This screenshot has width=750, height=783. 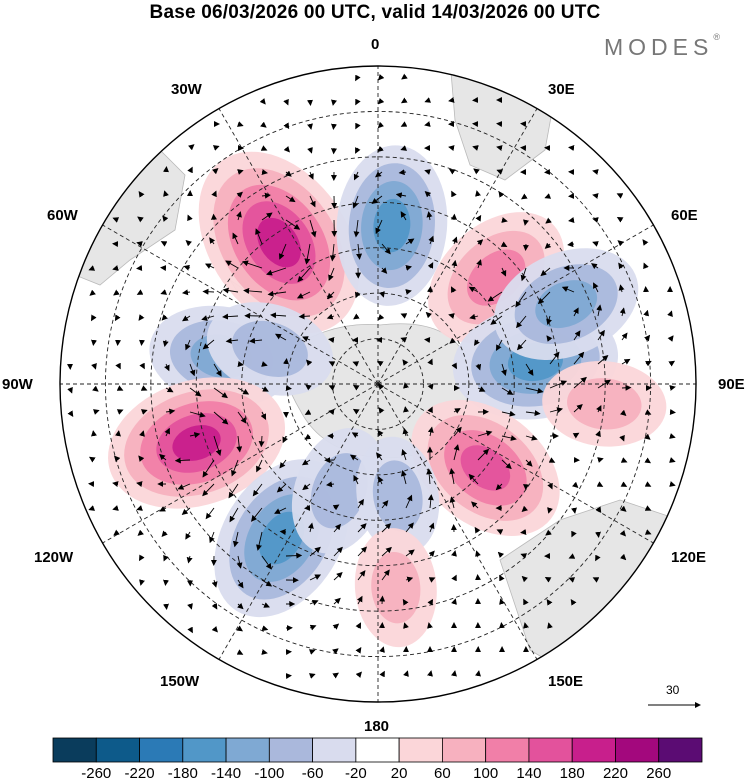 I want to click on meridian-line, so click(x=515, y=463).